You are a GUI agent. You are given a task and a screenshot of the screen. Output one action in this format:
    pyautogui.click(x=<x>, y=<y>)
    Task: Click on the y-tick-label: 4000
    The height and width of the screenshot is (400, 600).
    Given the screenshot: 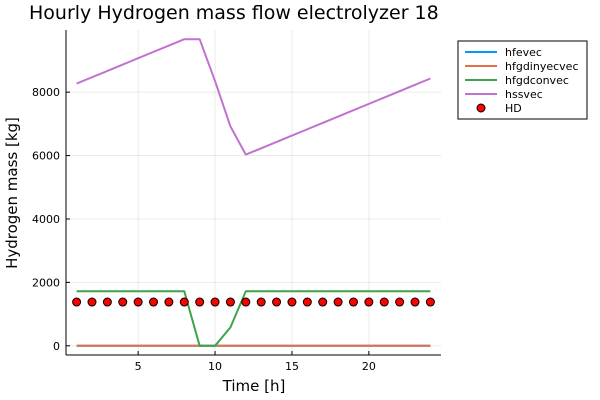 What is the action you would take?
    pyautogui.click(x=46, y=219)
    